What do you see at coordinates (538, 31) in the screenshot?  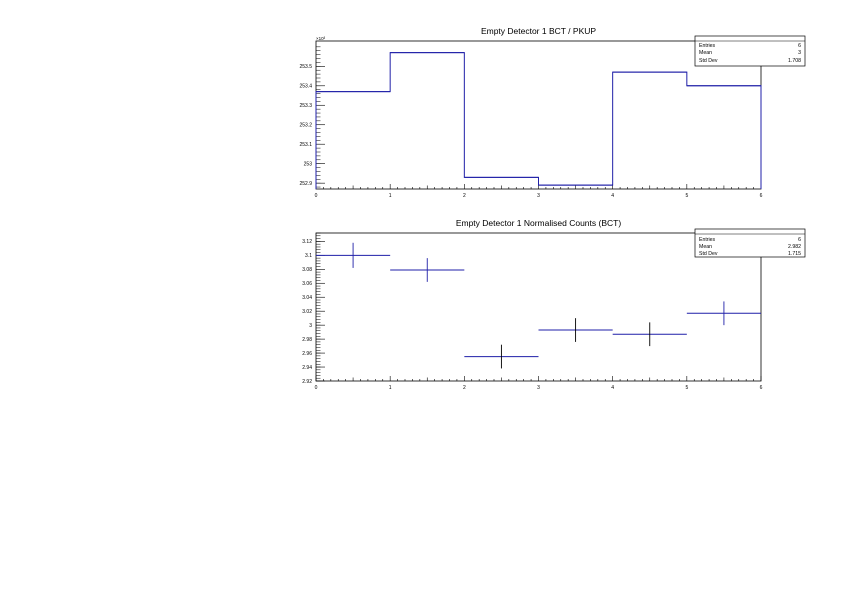 I see `chart-title: Empty Detector 1 BCT / PKUP` at bounding box center [538, 31].